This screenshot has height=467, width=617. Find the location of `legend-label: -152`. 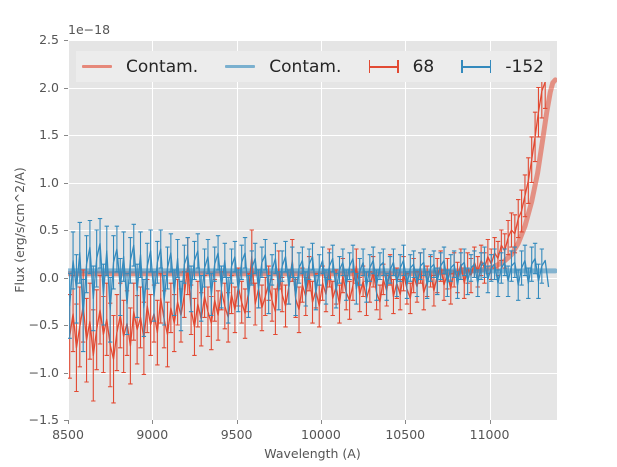

legend-label: -152 is located at coordinates (524, 66).